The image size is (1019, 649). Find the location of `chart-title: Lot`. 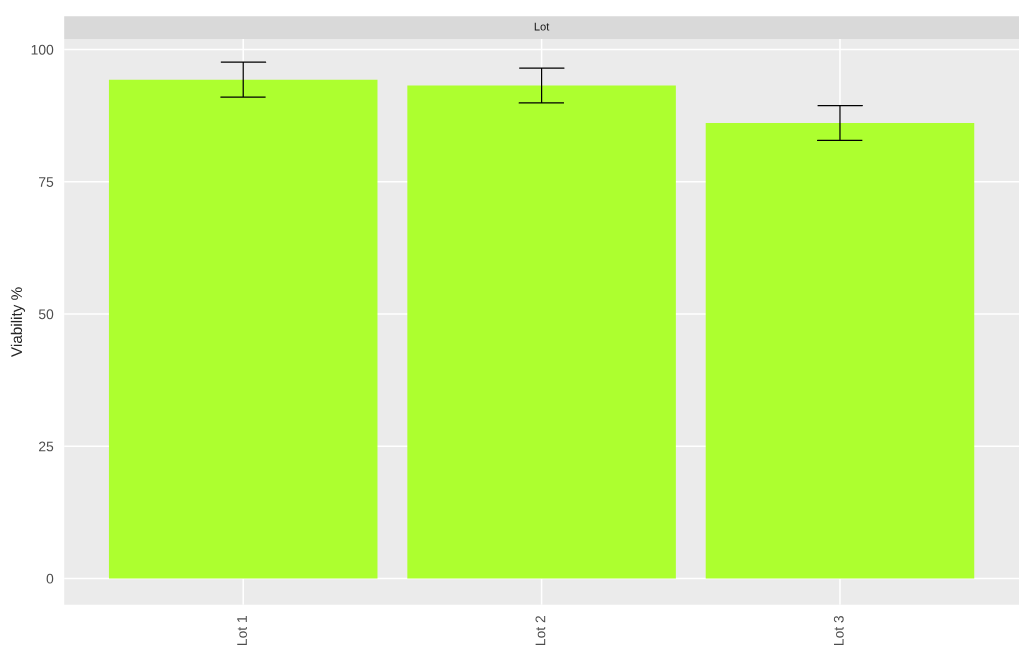

chart-title: Lot is located at coordinates (542, 26).